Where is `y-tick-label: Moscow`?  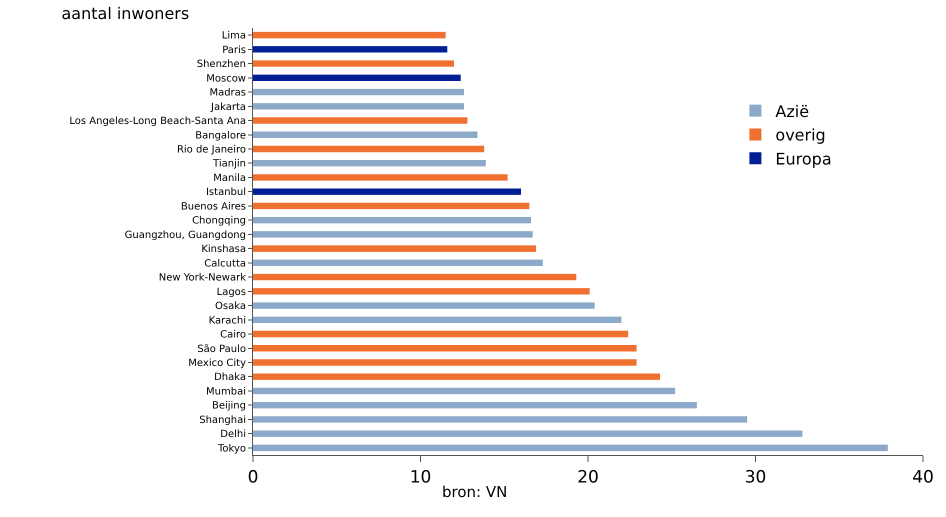
y-tick-label: Moscow is located at coordinates (226, 78).